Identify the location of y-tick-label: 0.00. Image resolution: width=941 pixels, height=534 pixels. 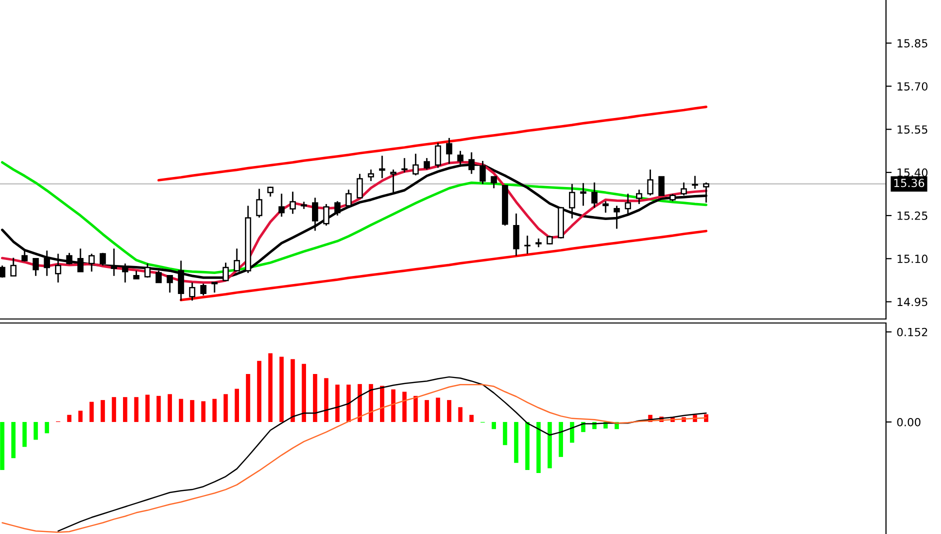
(908, 422).